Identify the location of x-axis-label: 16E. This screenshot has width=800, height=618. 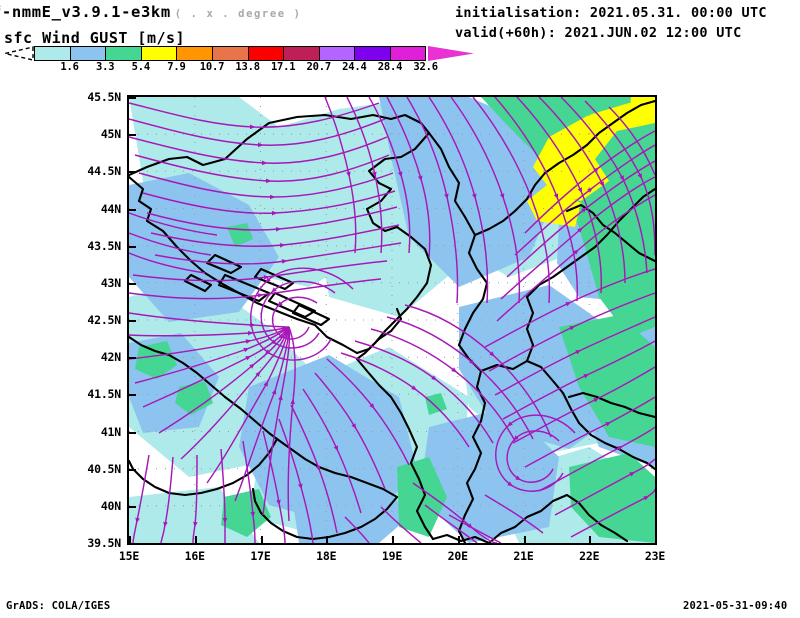
(194, 556).